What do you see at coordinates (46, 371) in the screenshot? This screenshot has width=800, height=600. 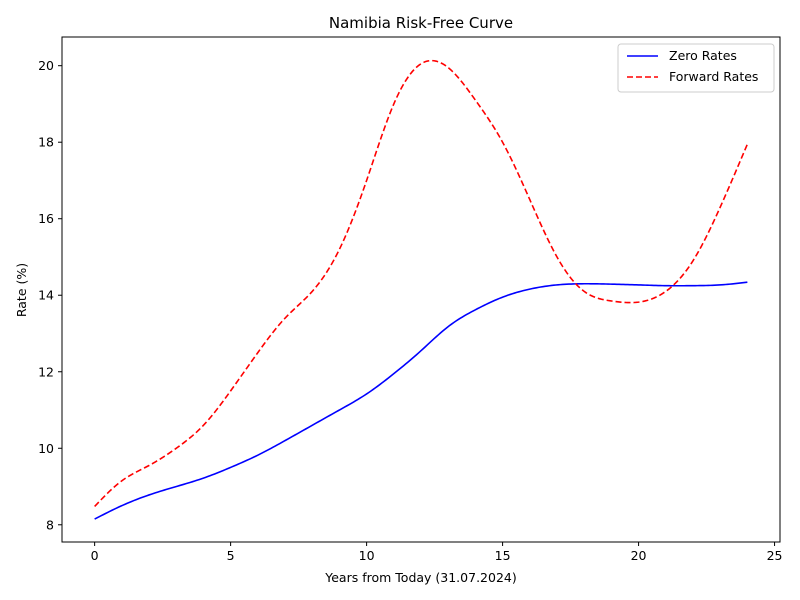 I see `y-tick-label: 12` at bounding box center [46, 371].